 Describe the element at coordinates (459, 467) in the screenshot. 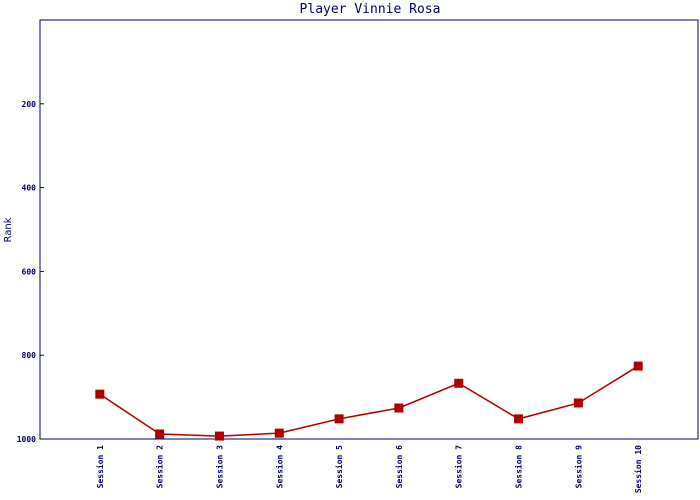

I see `x-tick-label: Session 7` at that location.